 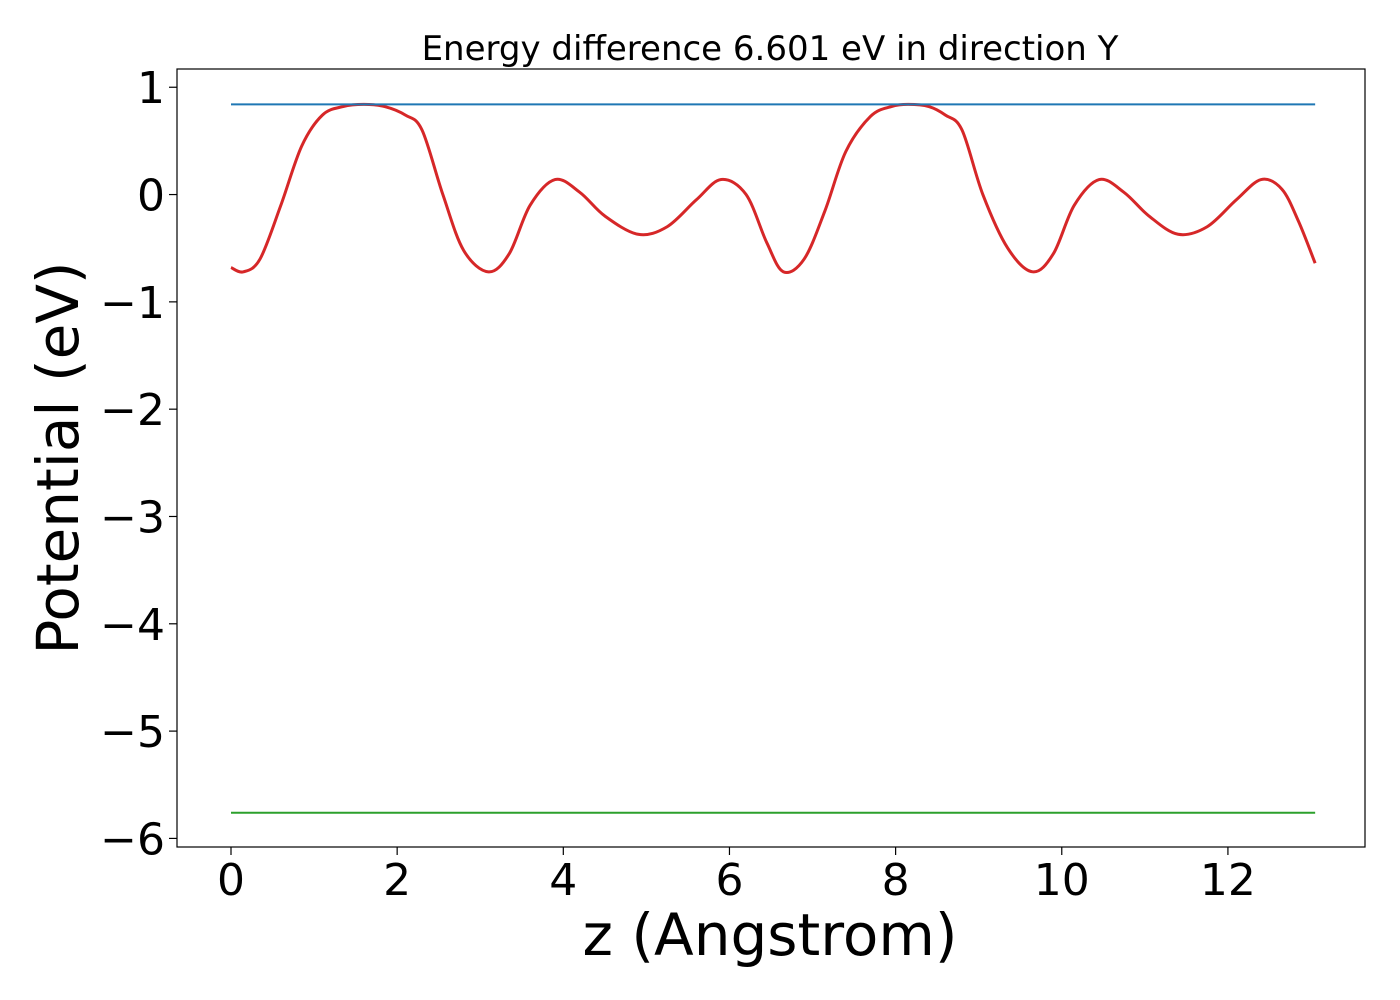 What do you see at coordinates (132, 303) in the screenshot?
I see `y-tick-label: −1` at bounding box center [132, 303].